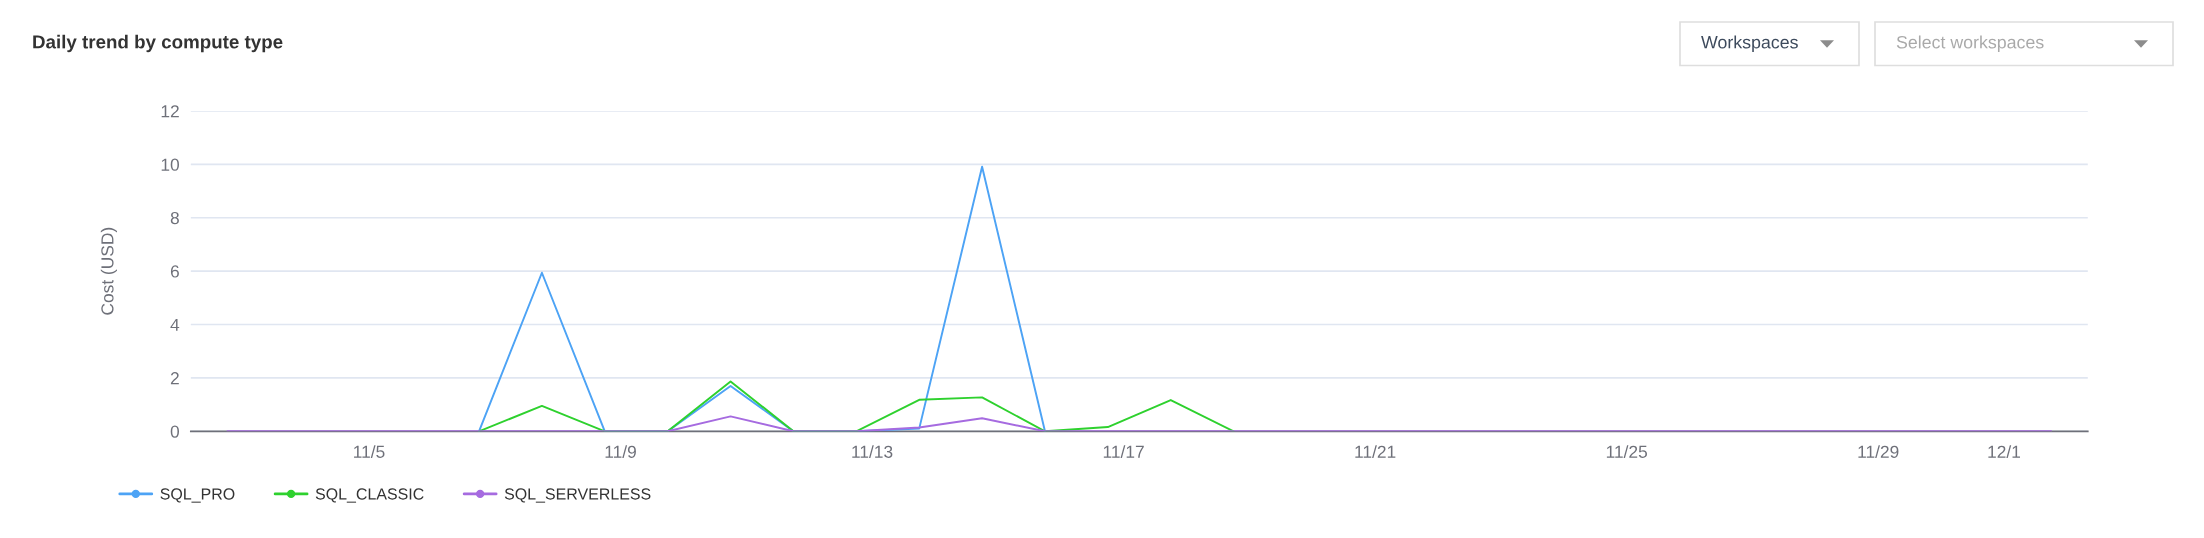 This screenshot has height=538, width=2204. I want to click on line-series, so click(1139, 423).